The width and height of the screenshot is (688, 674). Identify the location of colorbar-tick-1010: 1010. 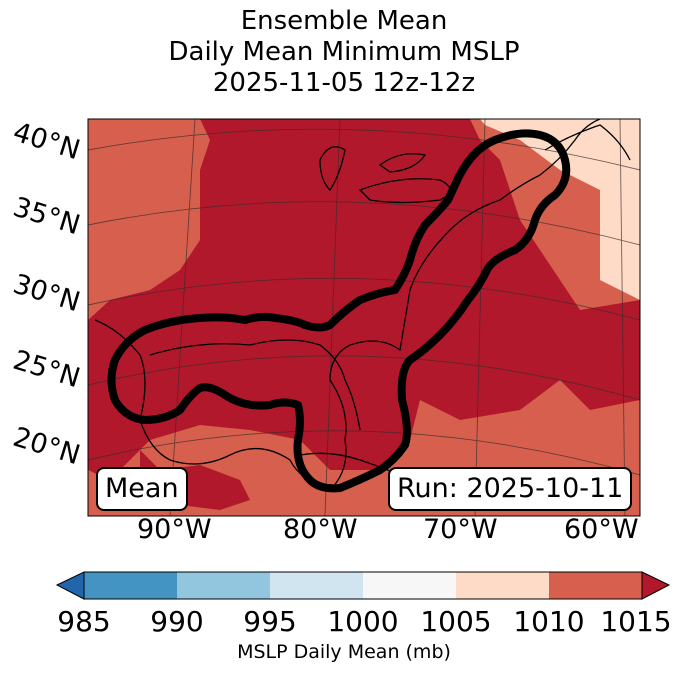
(549, 621).